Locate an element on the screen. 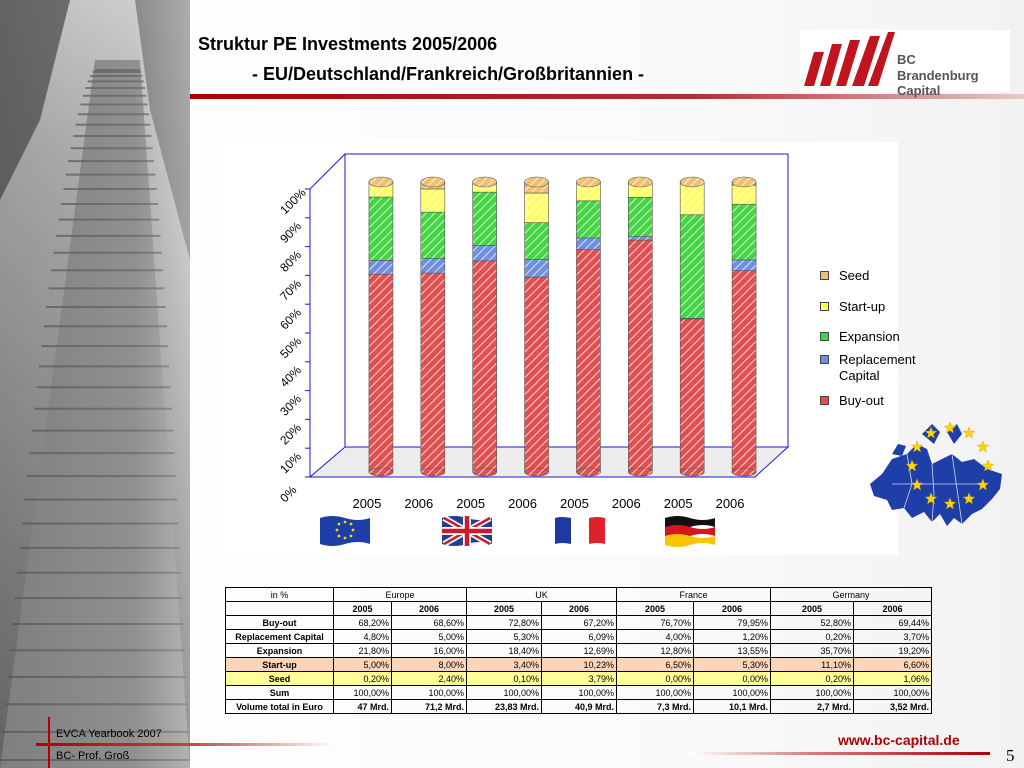  footer-source: EVCA Yearbook 2007 is located at coordinates (109, 734).